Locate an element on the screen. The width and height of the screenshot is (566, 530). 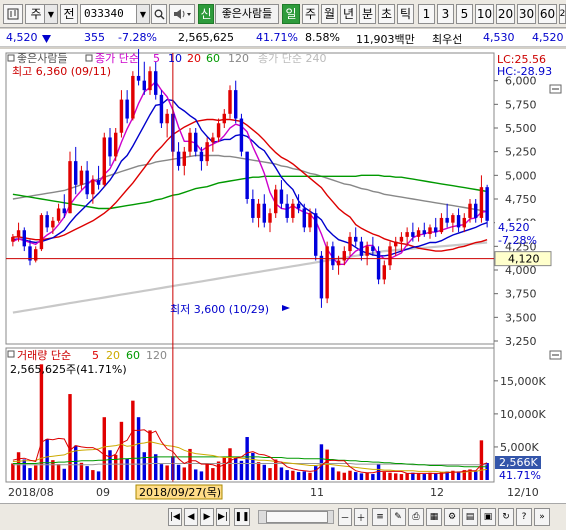
scroll-first-icon: |◀ is located at coordinates (175, 517).